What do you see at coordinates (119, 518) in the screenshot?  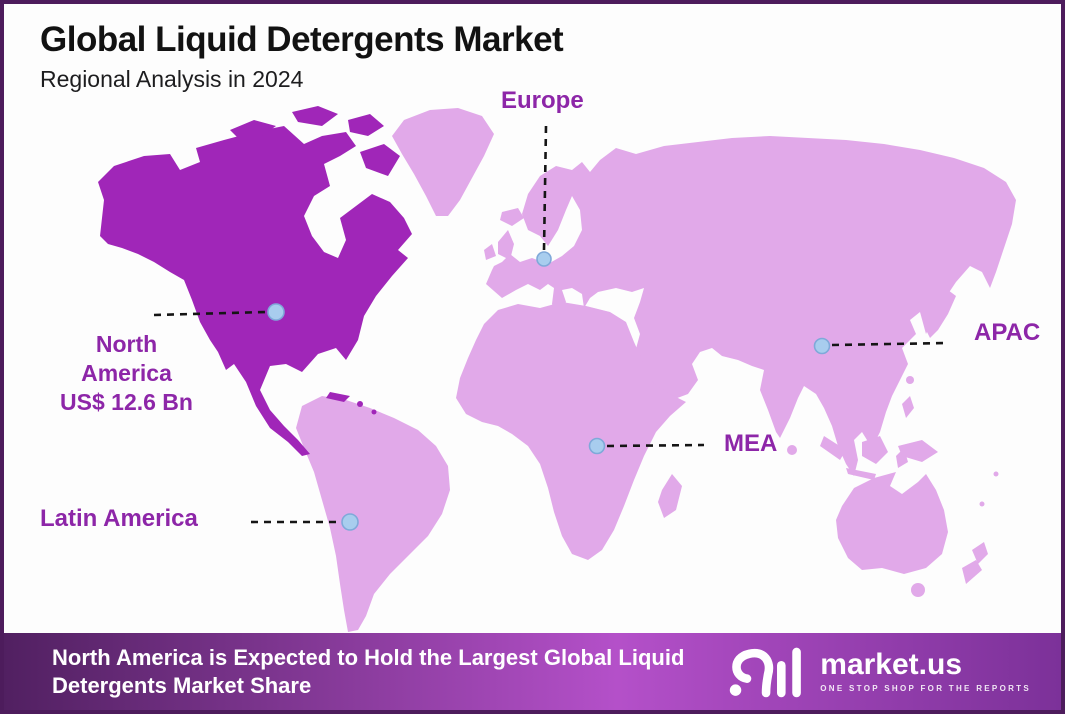 I see `region-label-latin-america: Latin America` at bounding box center [119, 518].